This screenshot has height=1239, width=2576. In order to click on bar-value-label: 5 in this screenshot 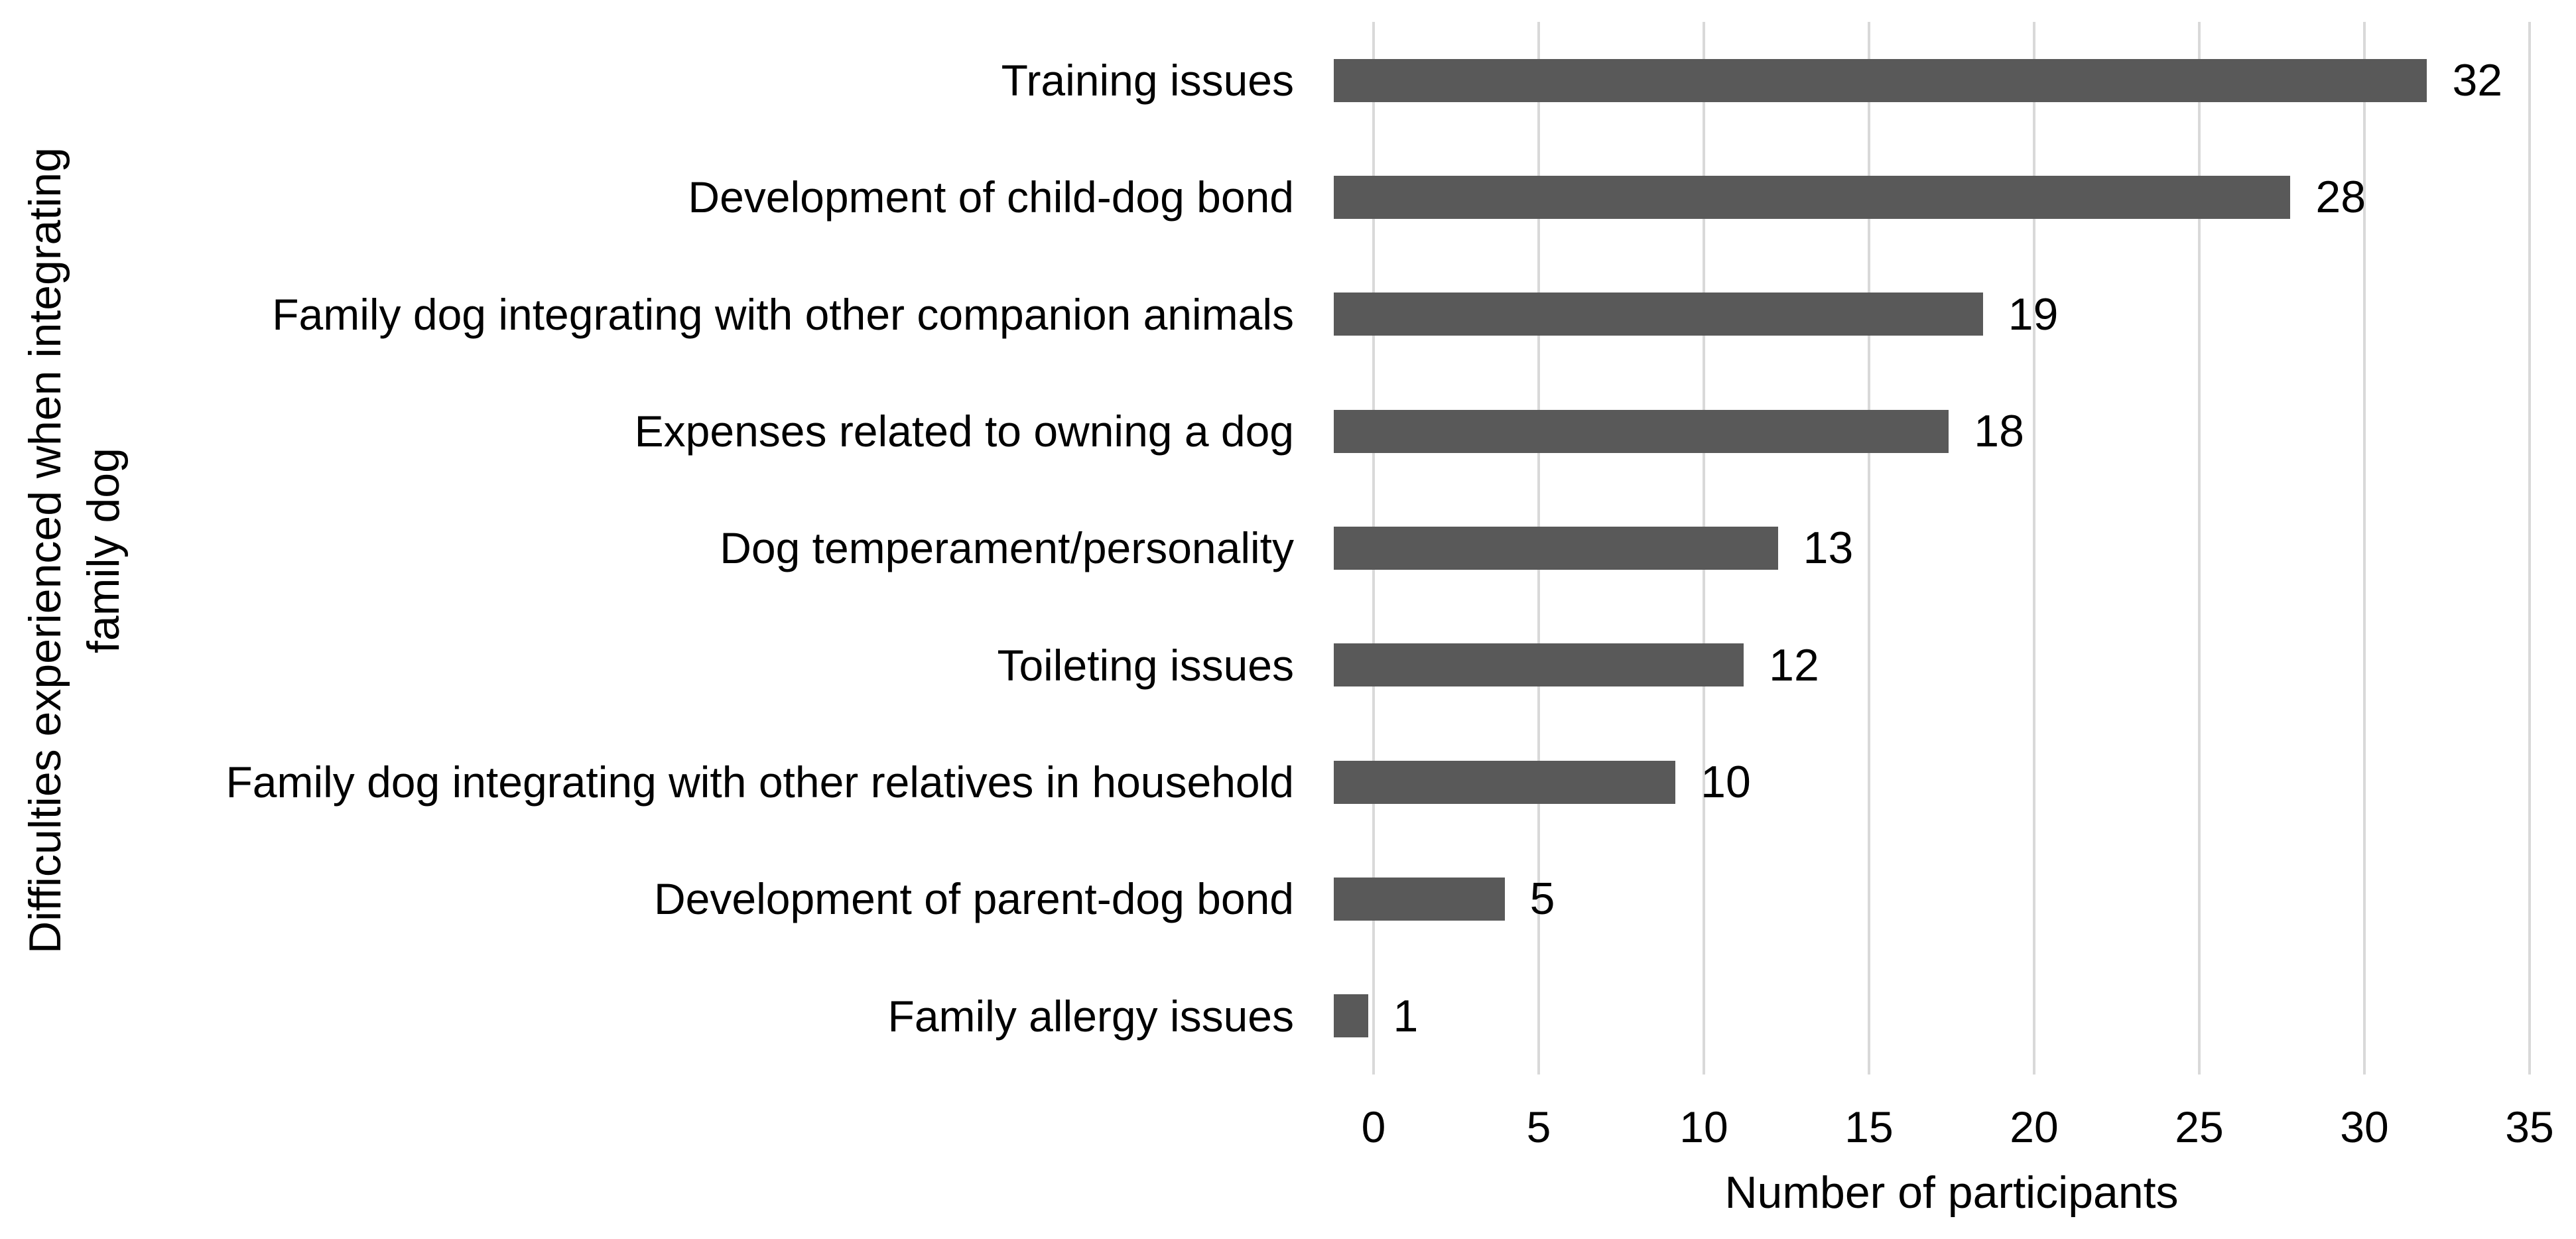, I will do `click(1542, 900)`.